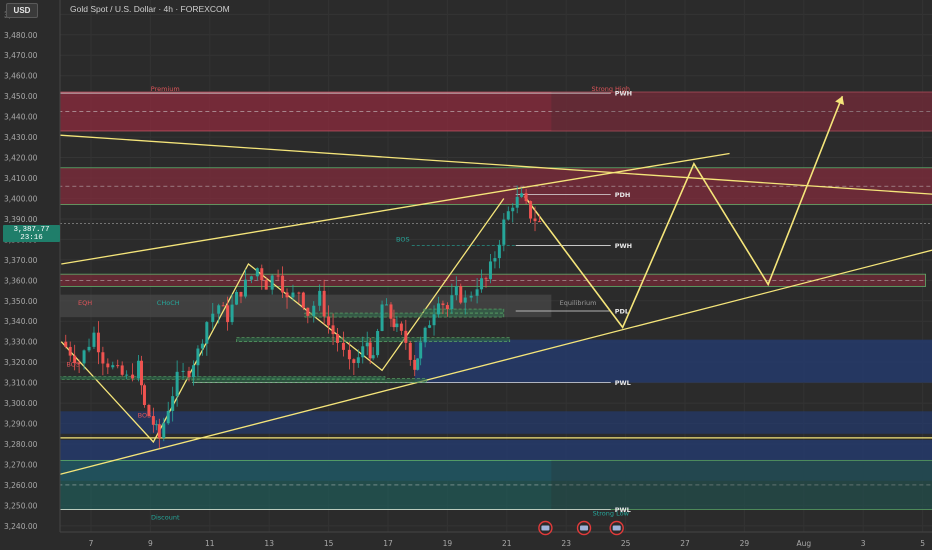 This screenshot has width=932, height=550. I want to click on annotation-label: Strong Low, so click(611, 514).